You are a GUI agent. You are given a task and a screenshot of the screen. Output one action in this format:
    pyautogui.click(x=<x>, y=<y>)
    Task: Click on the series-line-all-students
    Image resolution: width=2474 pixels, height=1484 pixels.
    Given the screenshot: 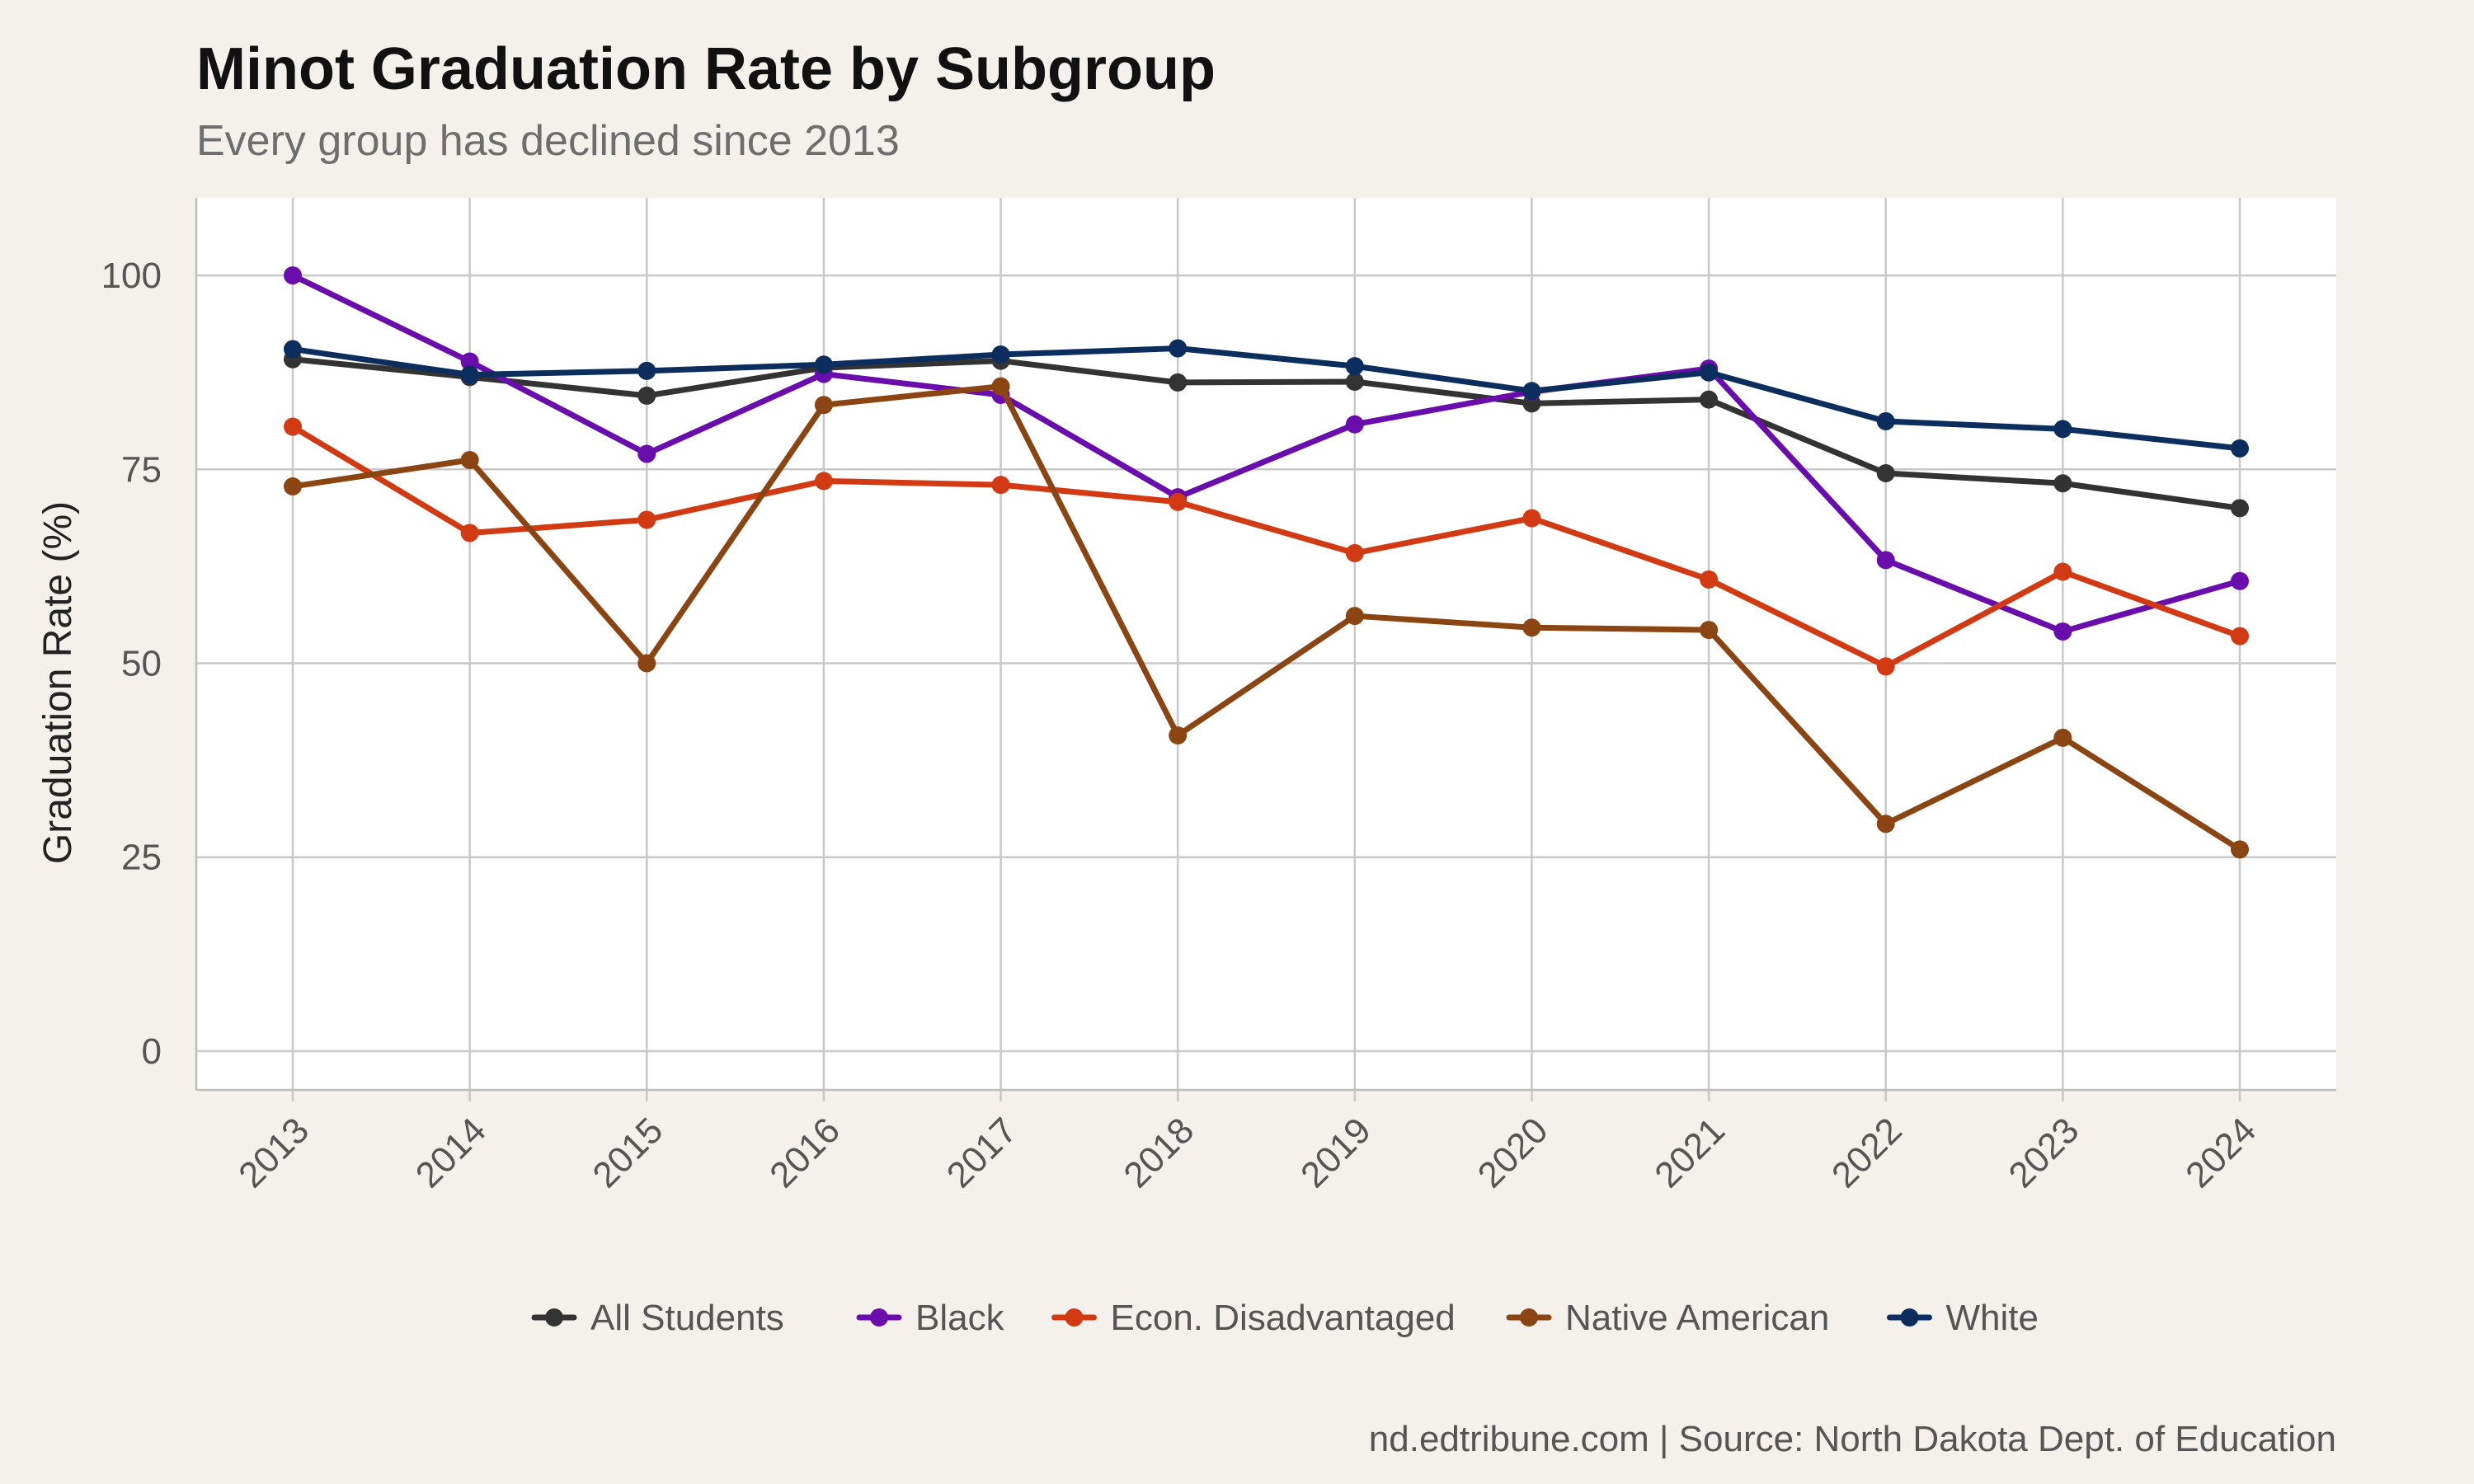 What is the action you would take?
    pyautogui.click(x=1266, y=433)
    